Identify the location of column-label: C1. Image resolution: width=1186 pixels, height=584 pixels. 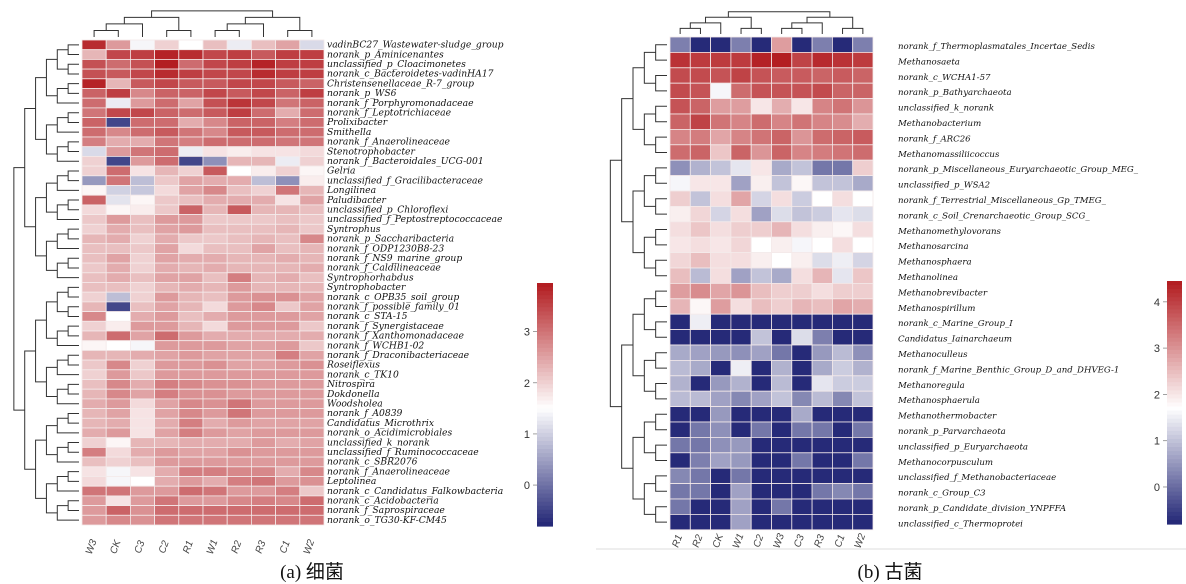
(840, 541).